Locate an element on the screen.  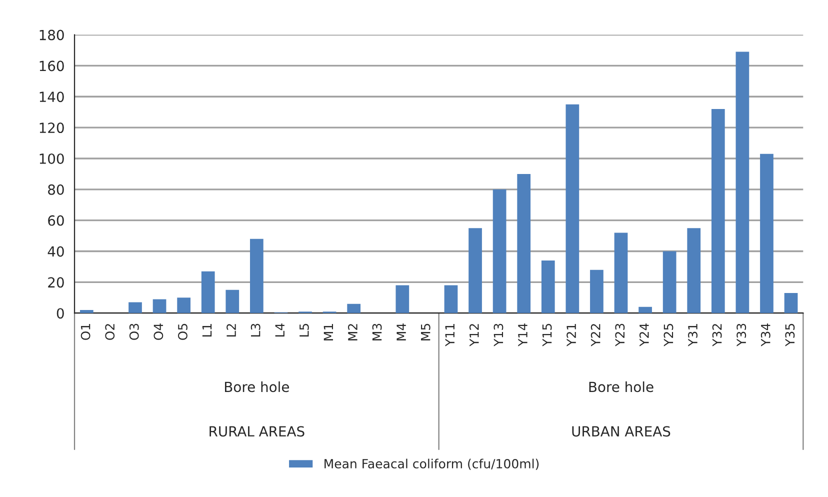
x-tick-label: L3 is located at coordinates (255, 330).